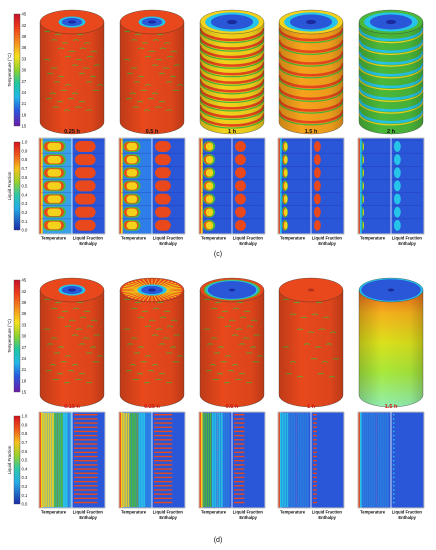 This screenshot has width=436, height=550. What do you see at coordinates (24, 25) in the screenshot?
I see `temperature-tick: 42` at bounding box center [24, 25].